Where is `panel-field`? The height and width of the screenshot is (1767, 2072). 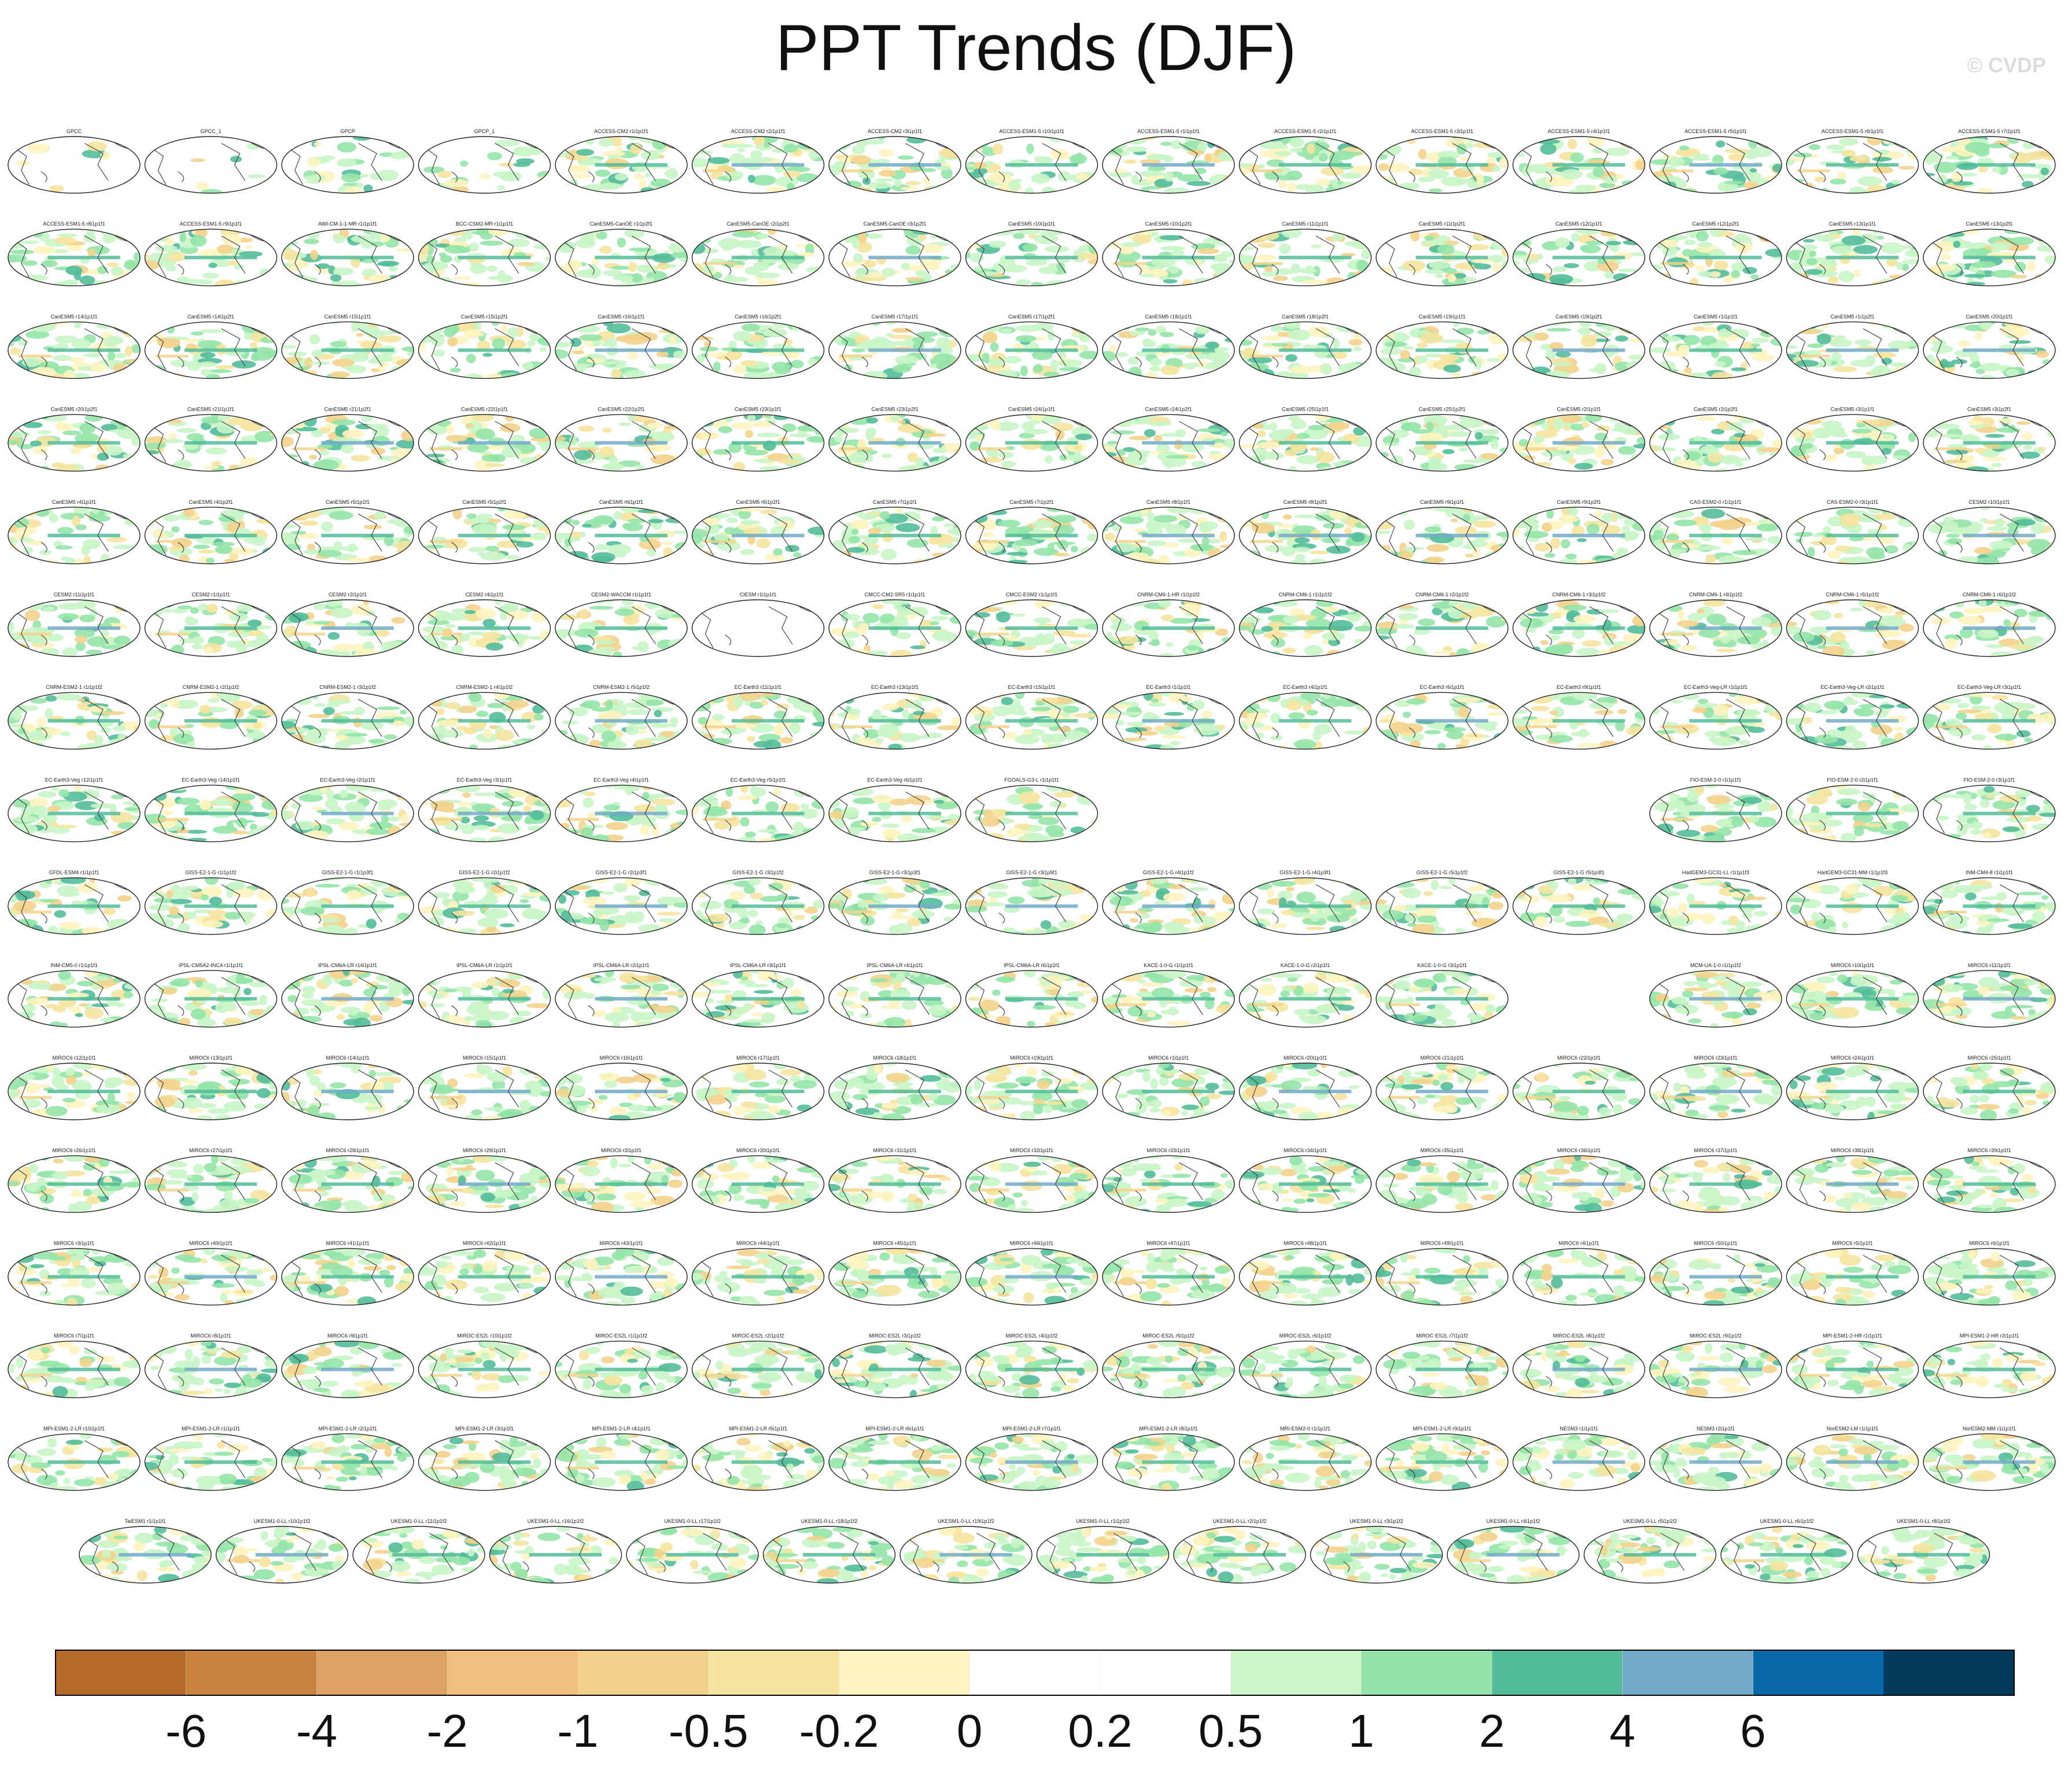
panel-field is located at coordinates (1305, 165).